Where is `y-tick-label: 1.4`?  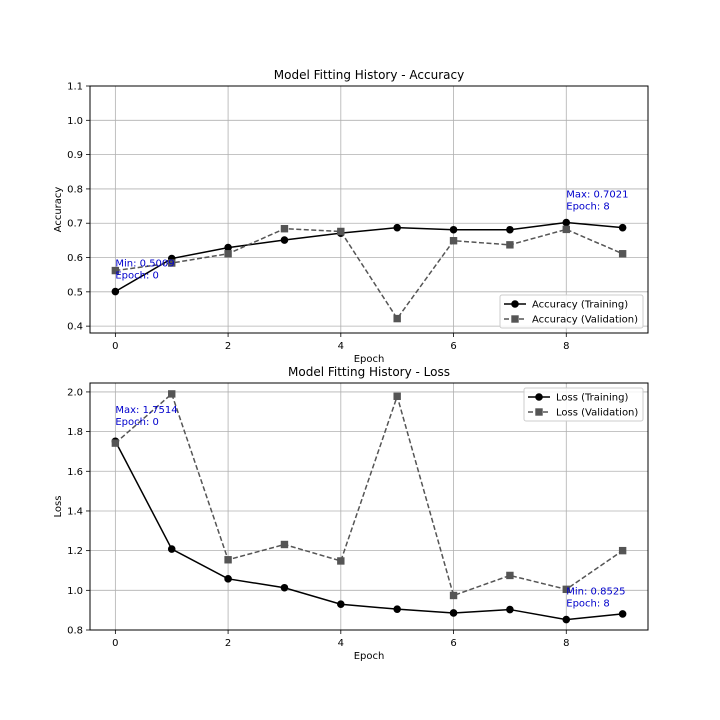
y-tick-label: 1.4 is located at coordinates (75, 511).